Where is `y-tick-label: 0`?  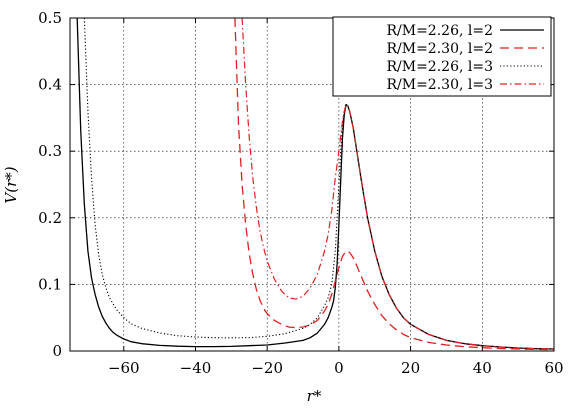
y-tick-label: 0 is located at coordinates (57, 351).